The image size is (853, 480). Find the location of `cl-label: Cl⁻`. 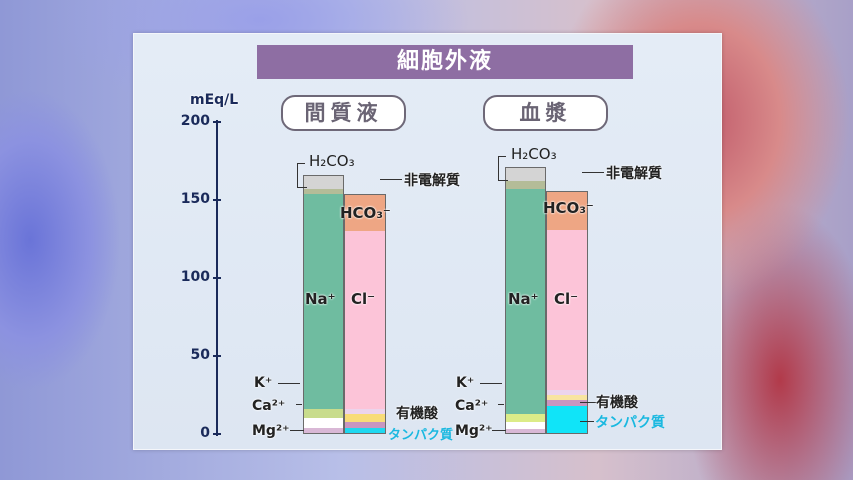

cl-label: Cl⁻ is located at coordinates (363, 299).